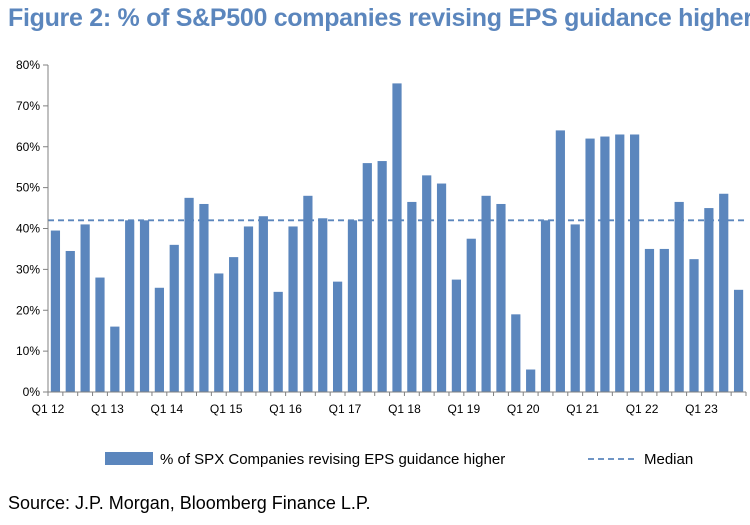  I want to click on y-axis-ticks: 0% 10% 20% 30% 40% 50% 60% 70% 80%, so click(32, 228).